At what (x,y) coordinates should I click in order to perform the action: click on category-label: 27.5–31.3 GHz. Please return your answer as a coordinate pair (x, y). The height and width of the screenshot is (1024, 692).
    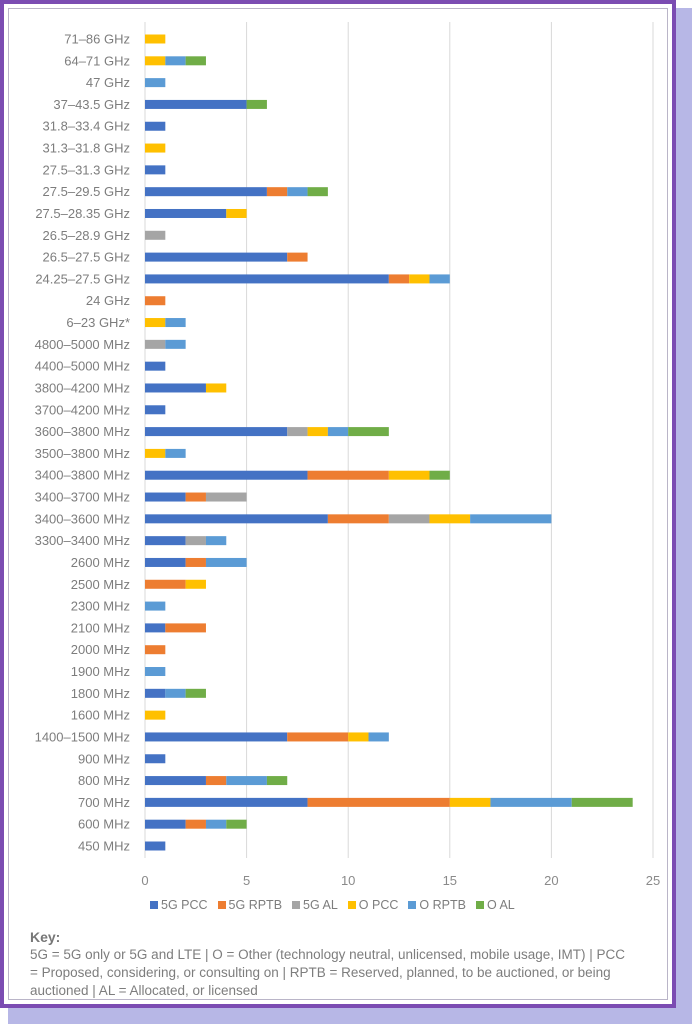
    Looking at the image, I should click on (86, 169).